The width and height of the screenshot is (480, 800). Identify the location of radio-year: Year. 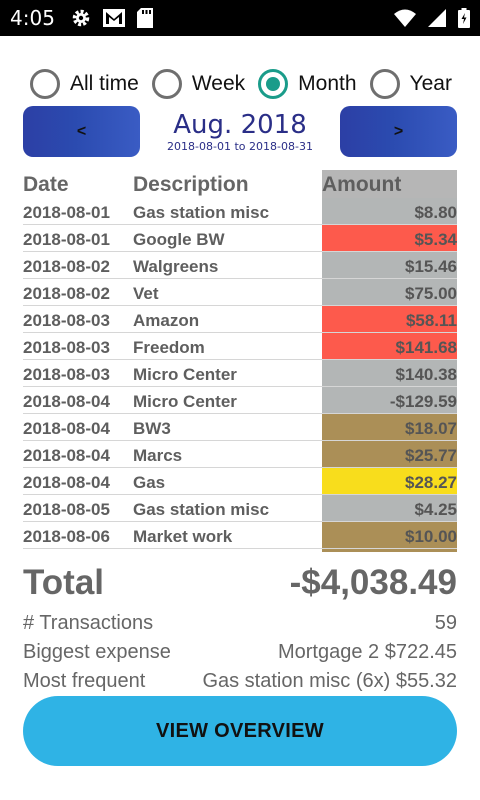
(410, 84).